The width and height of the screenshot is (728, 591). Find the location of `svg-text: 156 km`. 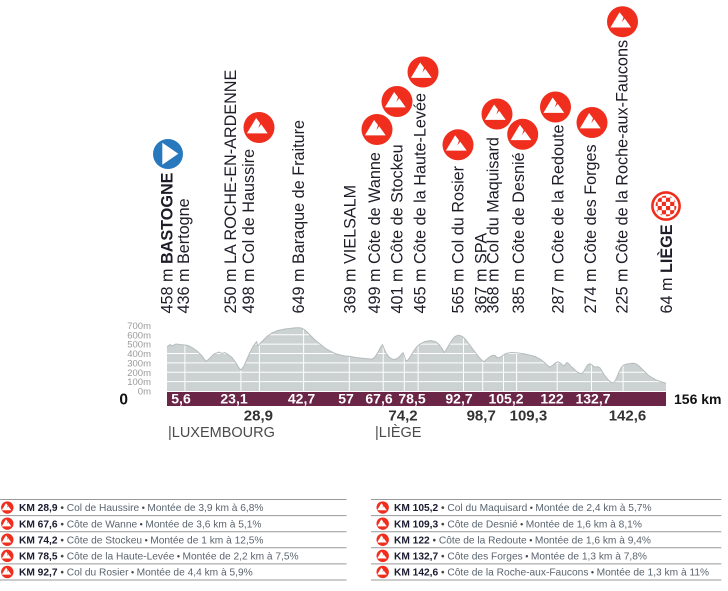

svg-text: 156 km is located at coordinates (697, 399).